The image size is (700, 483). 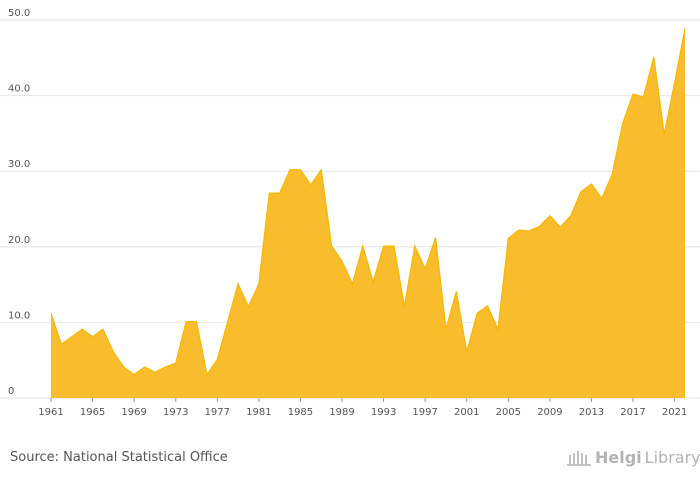 What do you see at coordinates (175, 412) in the screenshot?
I see `x-tick-label: 1973` at bounding box center [175, 412].